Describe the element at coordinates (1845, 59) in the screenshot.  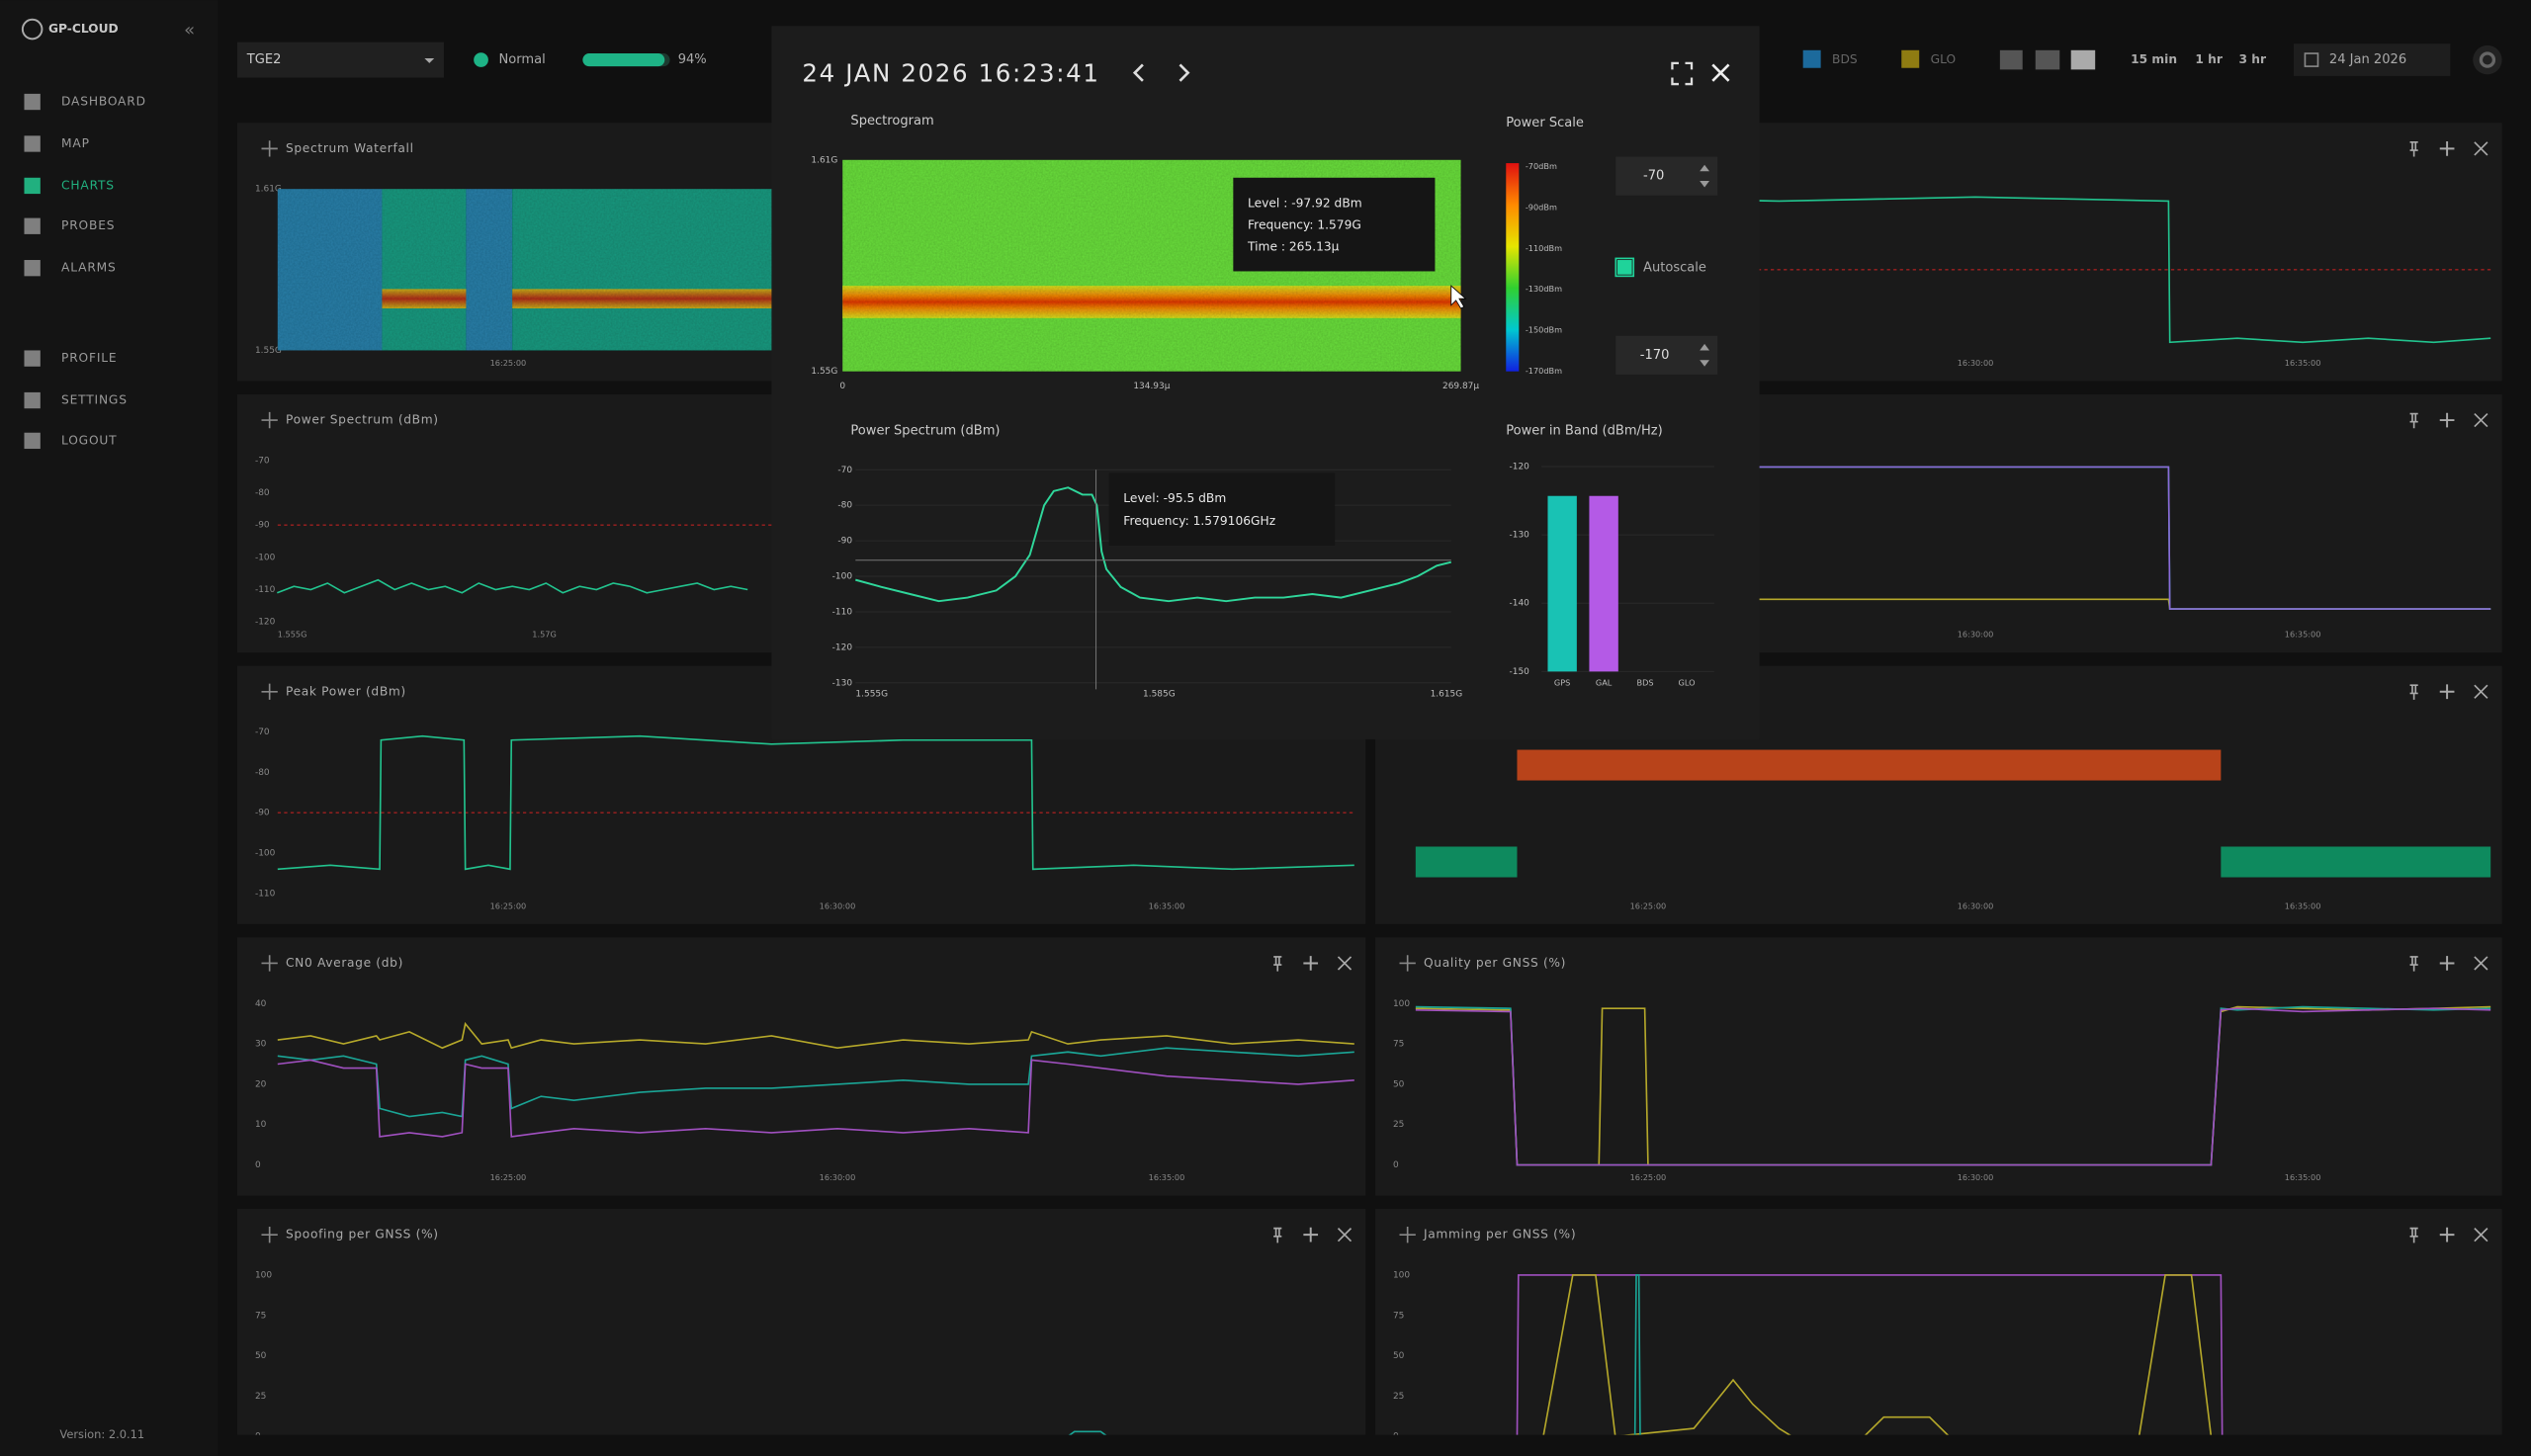
I see `legend-label: BDS` at that location.